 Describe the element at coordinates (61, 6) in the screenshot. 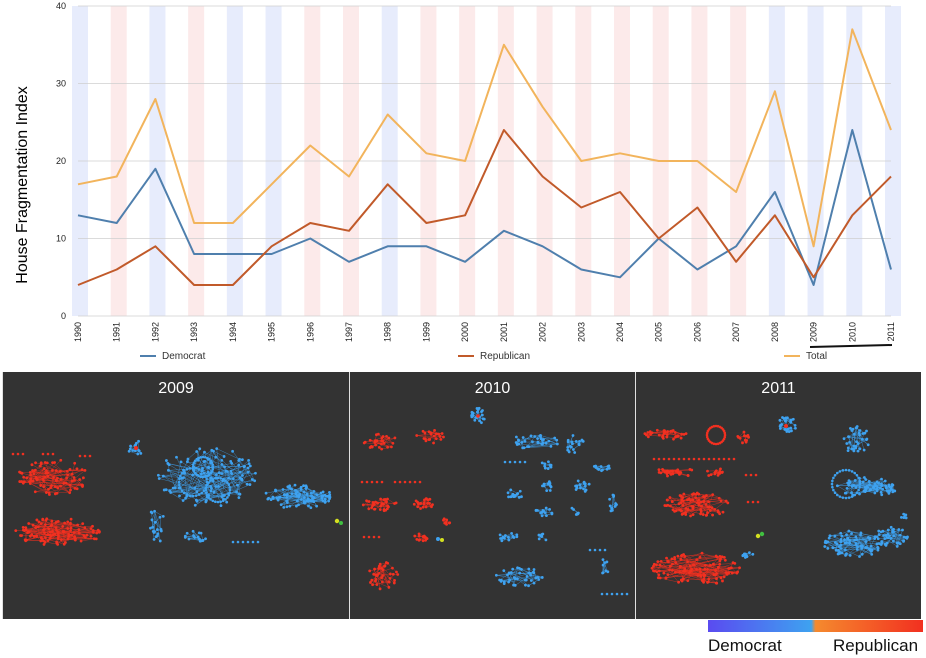

I see `y-tick-label: 40` at that location.